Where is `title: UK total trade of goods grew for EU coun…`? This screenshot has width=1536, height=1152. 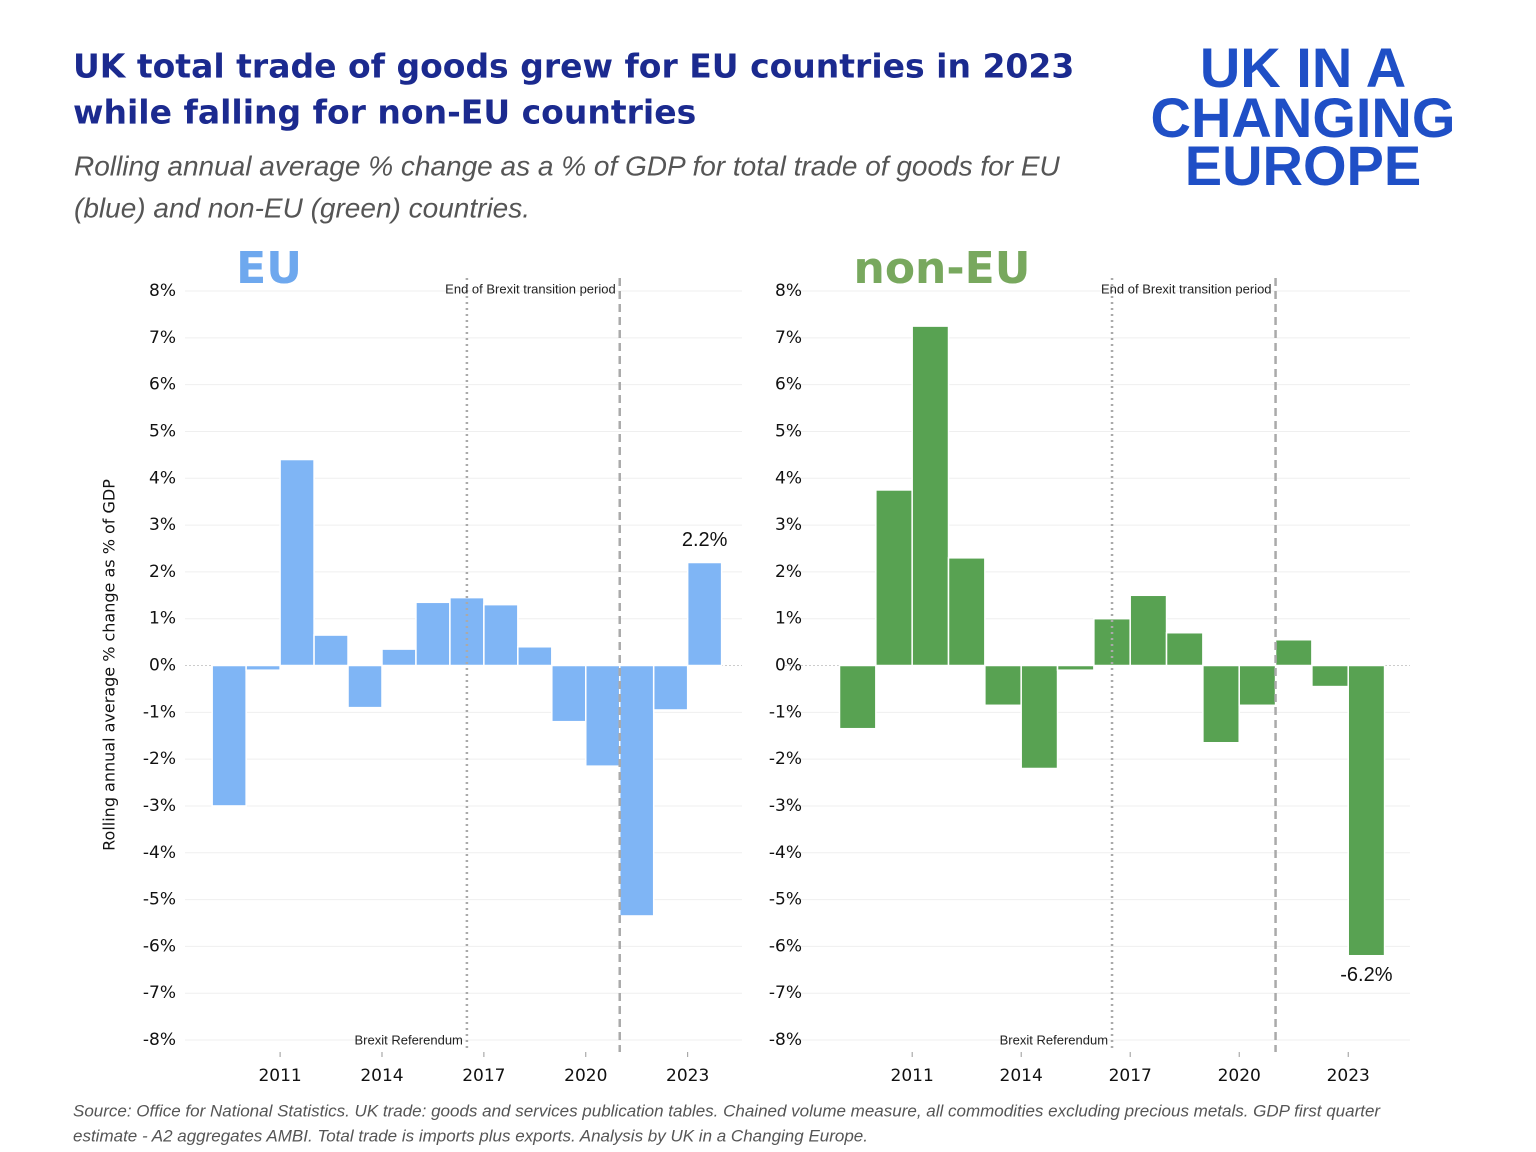 title: UK total trade of goods grew for EU coun… is located at coordinates (573, 66).